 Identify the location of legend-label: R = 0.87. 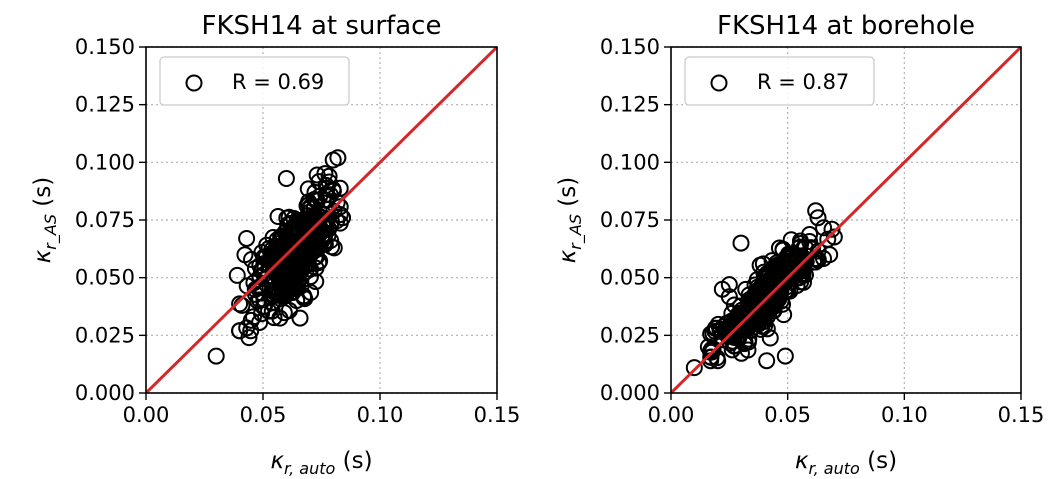
(803, 82).